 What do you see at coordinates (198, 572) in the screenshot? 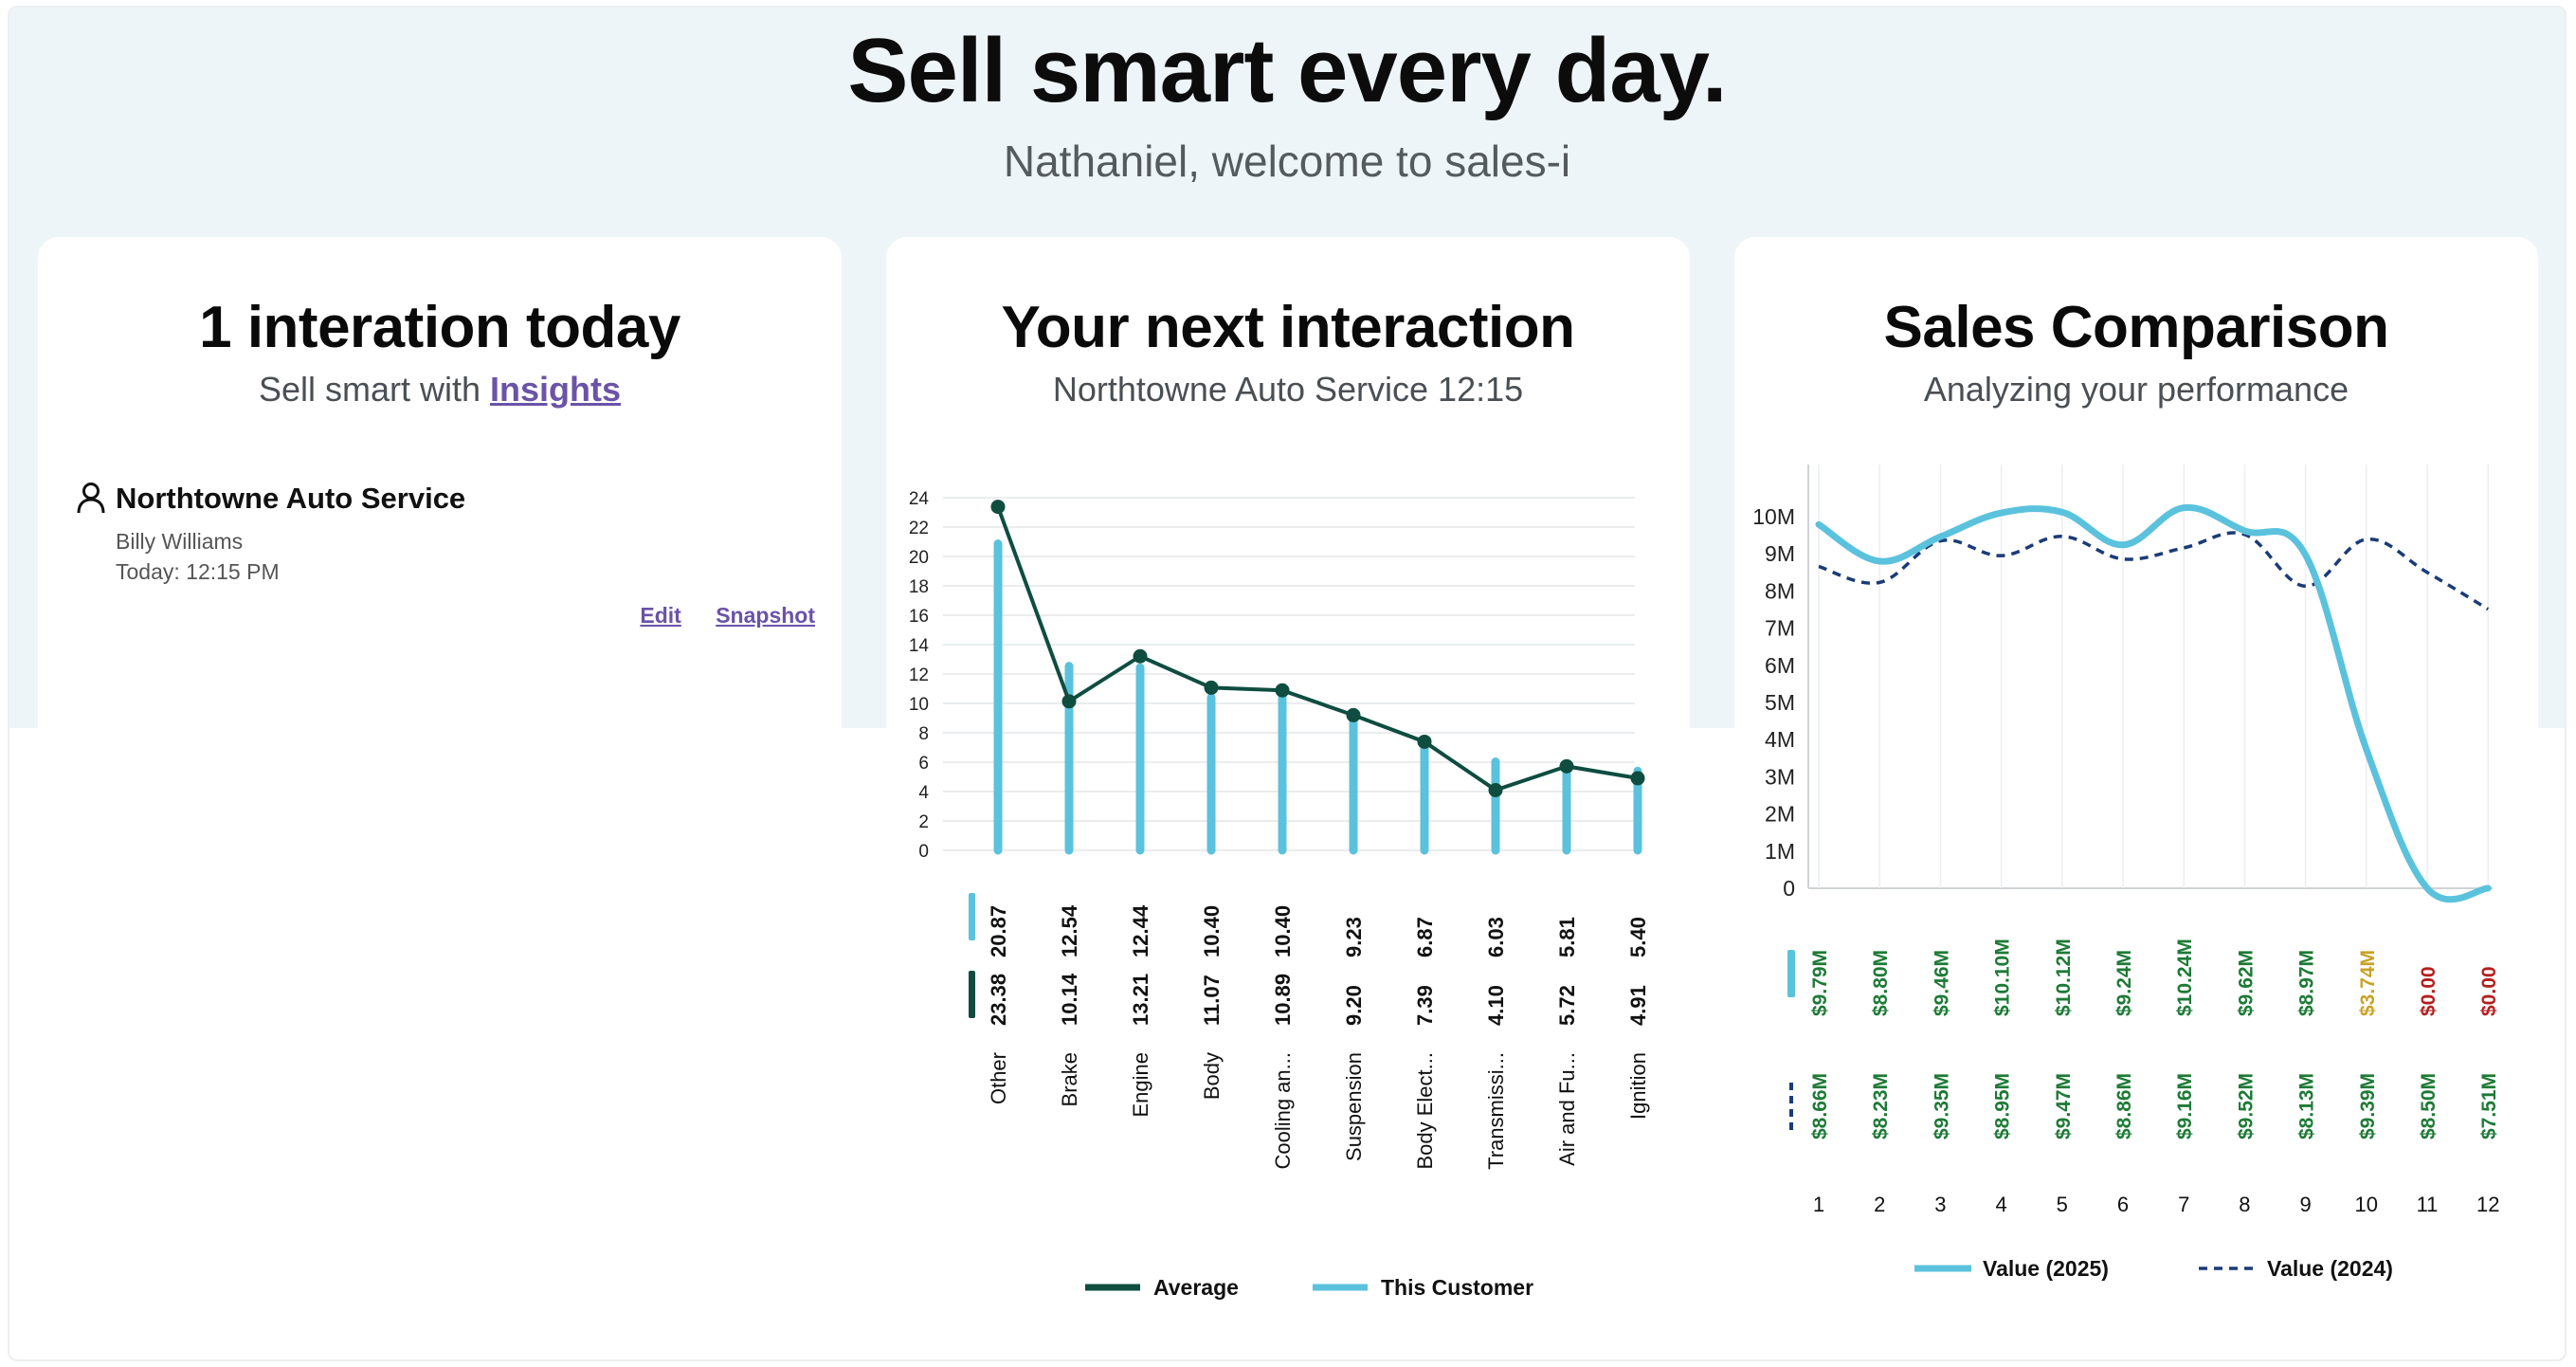
I see `appointment-time: Today: 12:15 PM` at bounding box center [198, 572].